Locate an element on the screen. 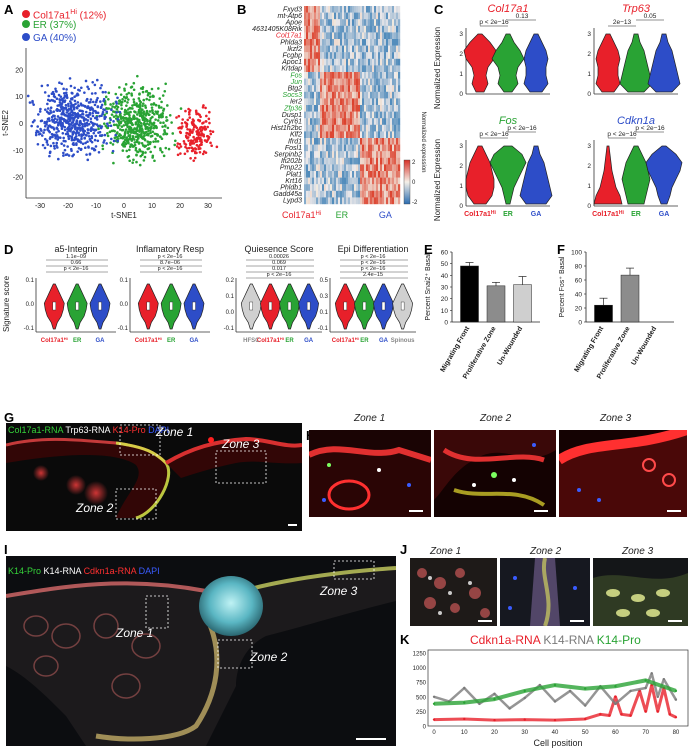 This screenshot has height=750, width=692. violin-d-xlabel: ER is located at coordinates (171, 341).